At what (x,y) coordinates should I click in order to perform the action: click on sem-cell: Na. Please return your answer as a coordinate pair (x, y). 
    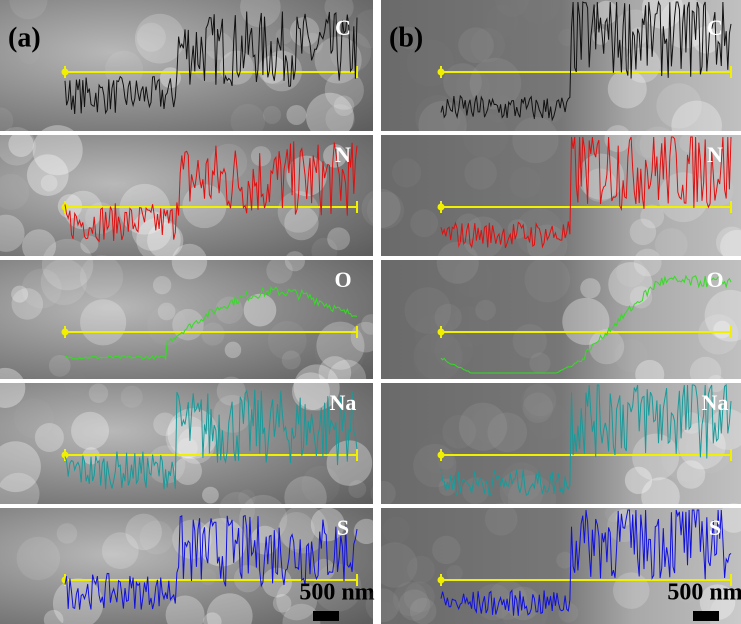
    Looking at the image, I should click on (555, 449).